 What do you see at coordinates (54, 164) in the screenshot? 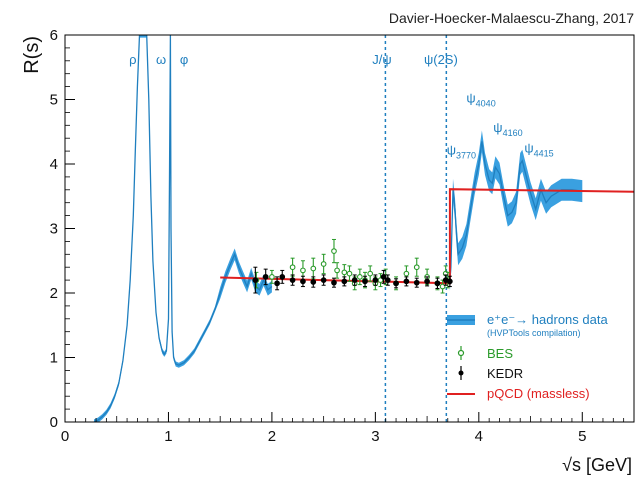
I see `y-tick-label-4: 4` at bounding box center [54, 164].